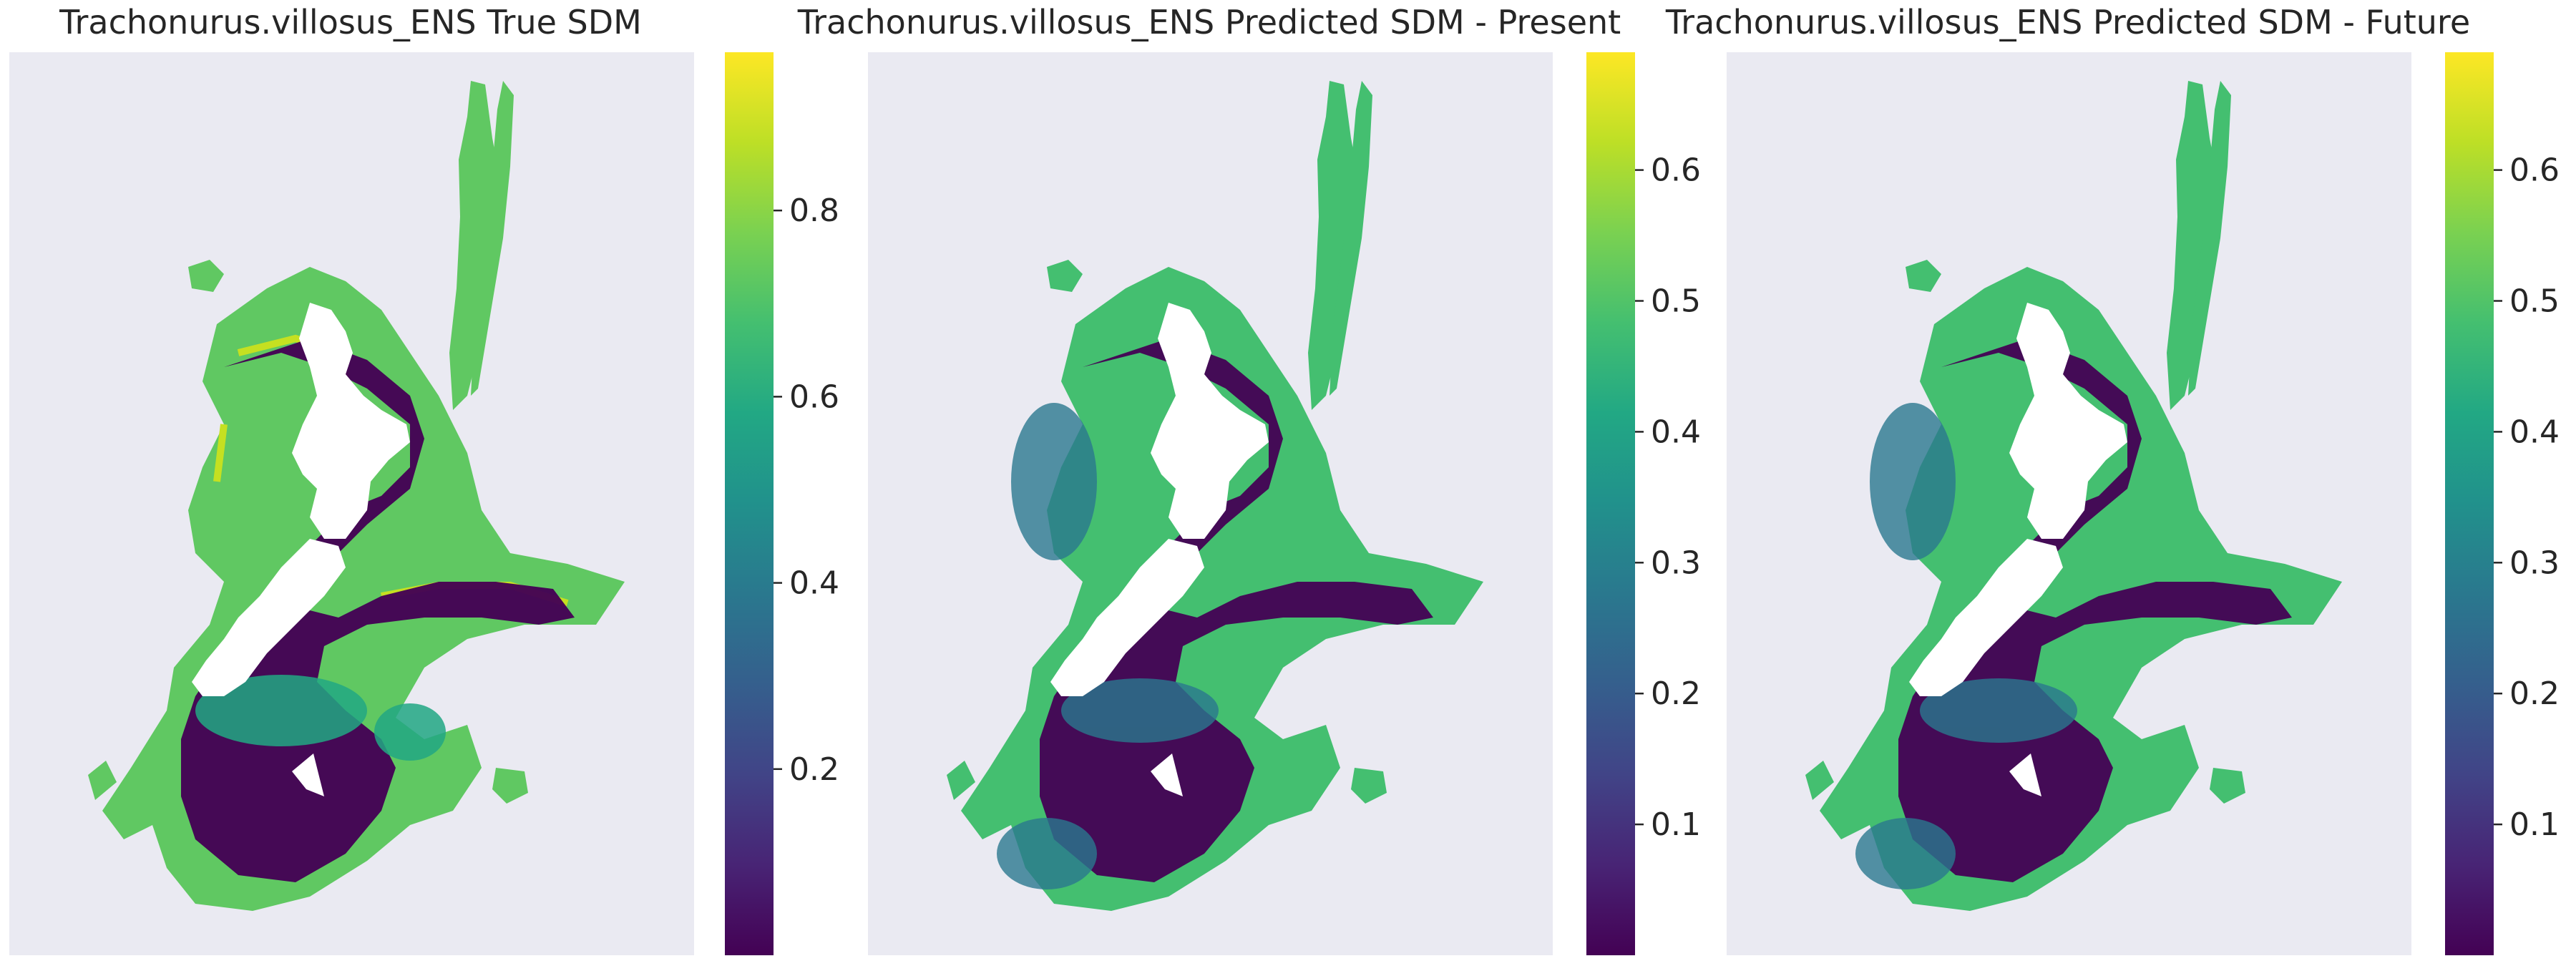  Describe the element at coordinates (350, 22) in the screenshot. I see `panel-title: Trachonurus.villosus_ENS True SDM` at that location.